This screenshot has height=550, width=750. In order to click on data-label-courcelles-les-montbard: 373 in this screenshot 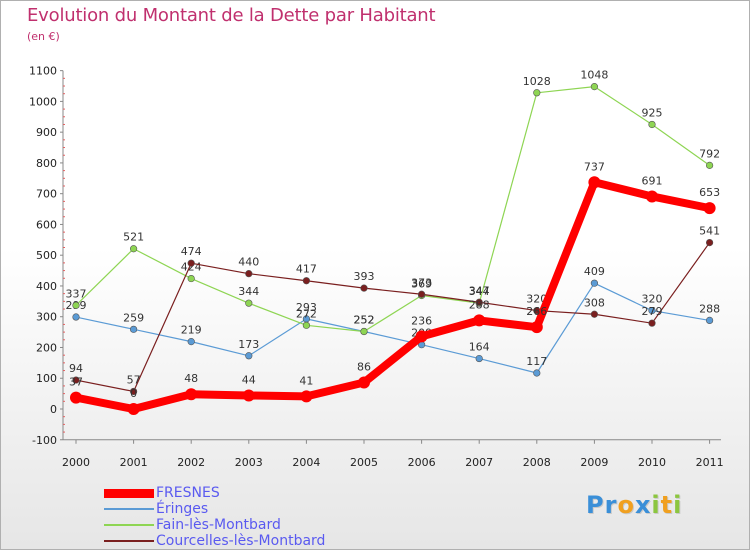, I will do `click(421, 282)`.